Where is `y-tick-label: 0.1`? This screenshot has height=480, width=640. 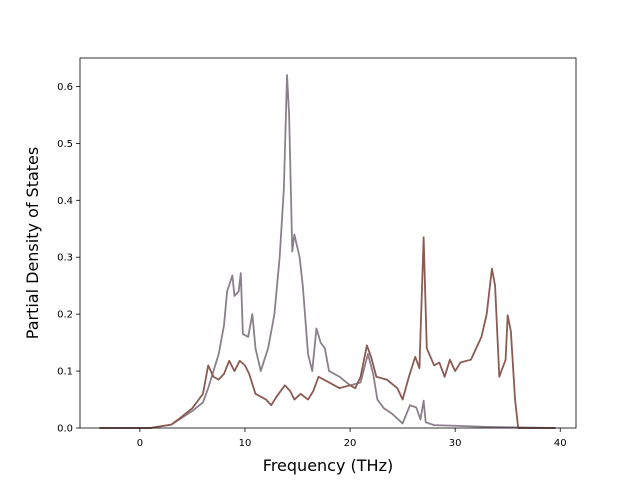
y-tick-label: 0.1 is located at coordinates (65, 372).